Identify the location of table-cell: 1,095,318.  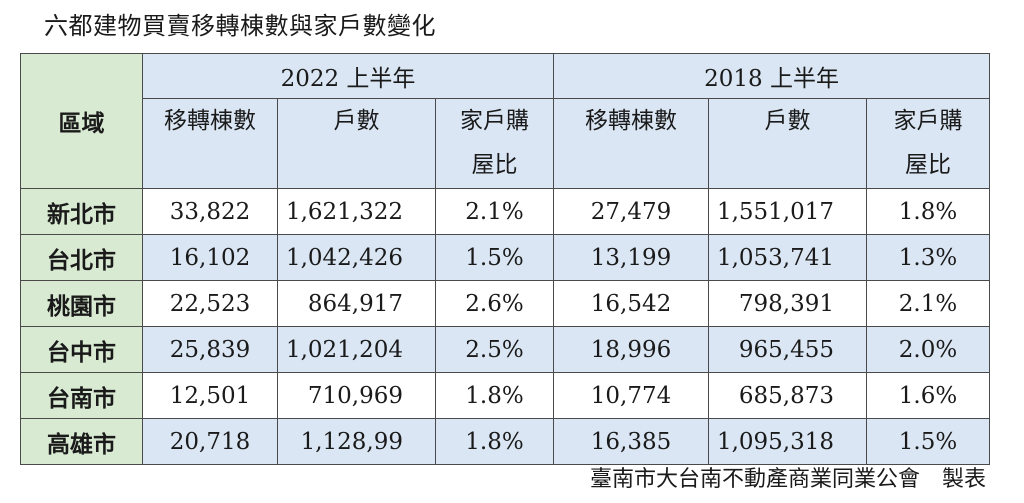
(788, 441).